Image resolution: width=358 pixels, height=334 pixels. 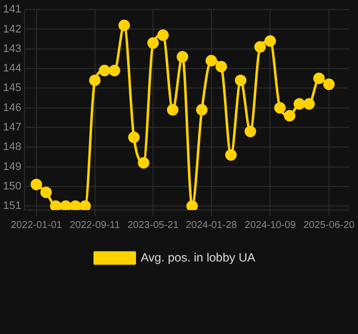 I want to click on x-tick-label: 2022-09-11, so click(x=95, y=225).